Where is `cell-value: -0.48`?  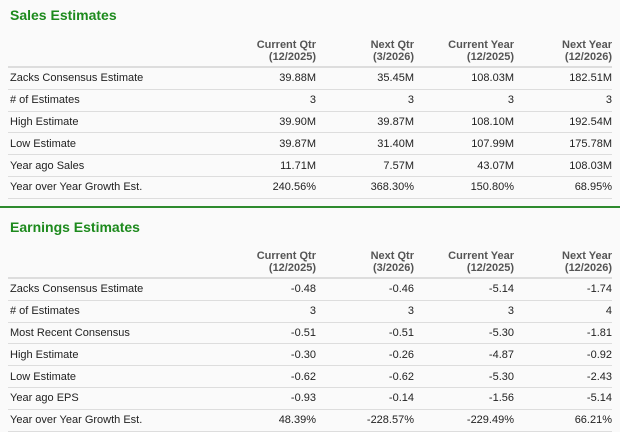
cell-value: -0.48 is located at coordinates (267, 289).